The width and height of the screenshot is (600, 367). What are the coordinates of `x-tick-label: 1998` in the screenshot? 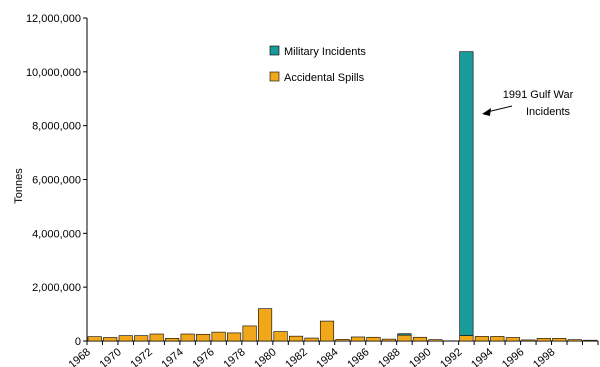 It's located at (544, 356).